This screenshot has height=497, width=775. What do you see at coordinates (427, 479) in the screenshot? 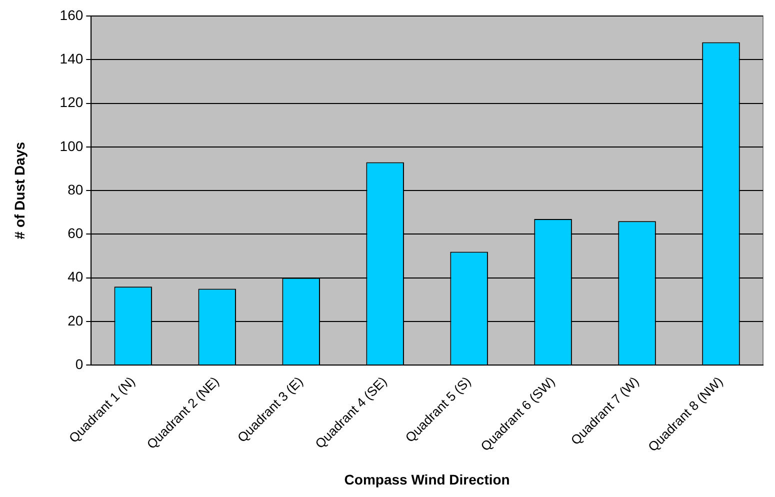
I see `x-axis-title: Compass Wind Direction` at bounding box center [427, 479].